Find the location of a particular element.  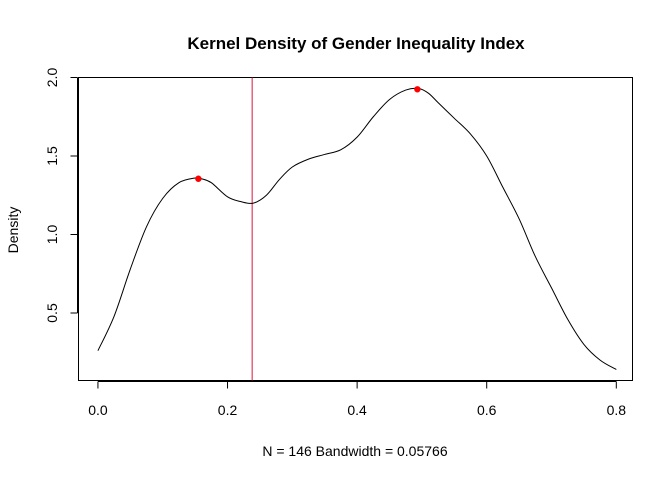

y-tick-label: 2.0 is located at coordinates (52, 78).